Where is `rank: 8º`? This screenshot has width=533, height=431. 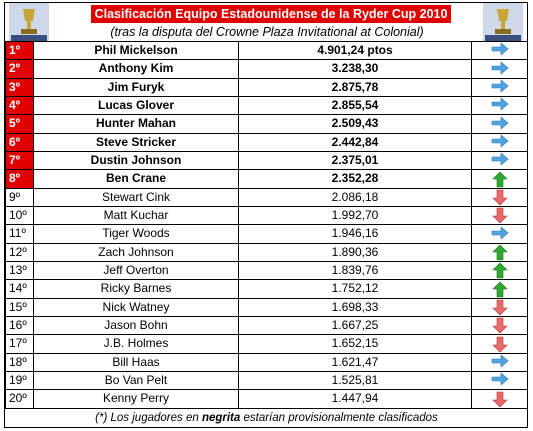 rank: 8º is located at coordinates (19, 179).